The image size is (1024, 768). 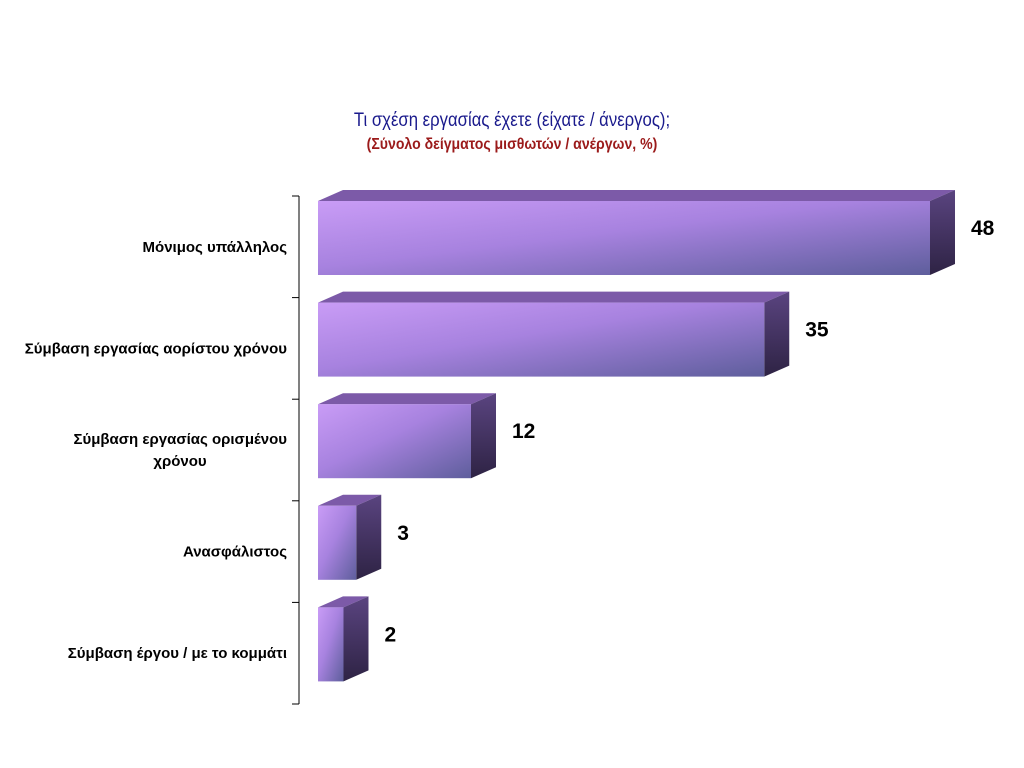 What do you see at coordinates (177, 653) in the screenshot?
I see `category-label: Σύμβαση έργου / με το κομμάτι` at bounding box center [177, 653].